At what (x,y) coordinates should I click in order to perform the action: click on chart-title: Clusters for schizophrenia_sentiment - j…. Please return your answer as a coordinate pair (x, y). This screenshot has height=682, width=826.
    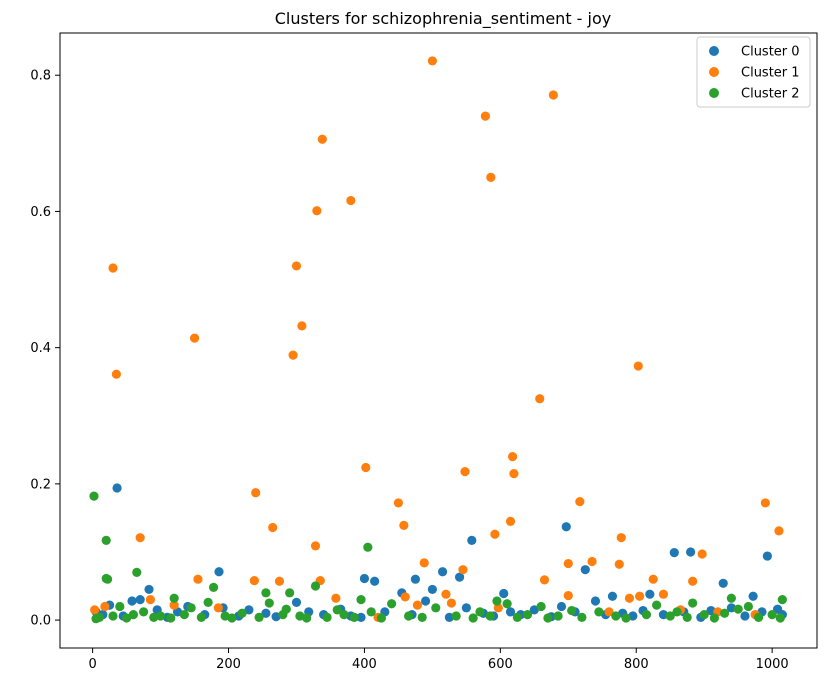
    Looking at the image, I should click on (443, 19).